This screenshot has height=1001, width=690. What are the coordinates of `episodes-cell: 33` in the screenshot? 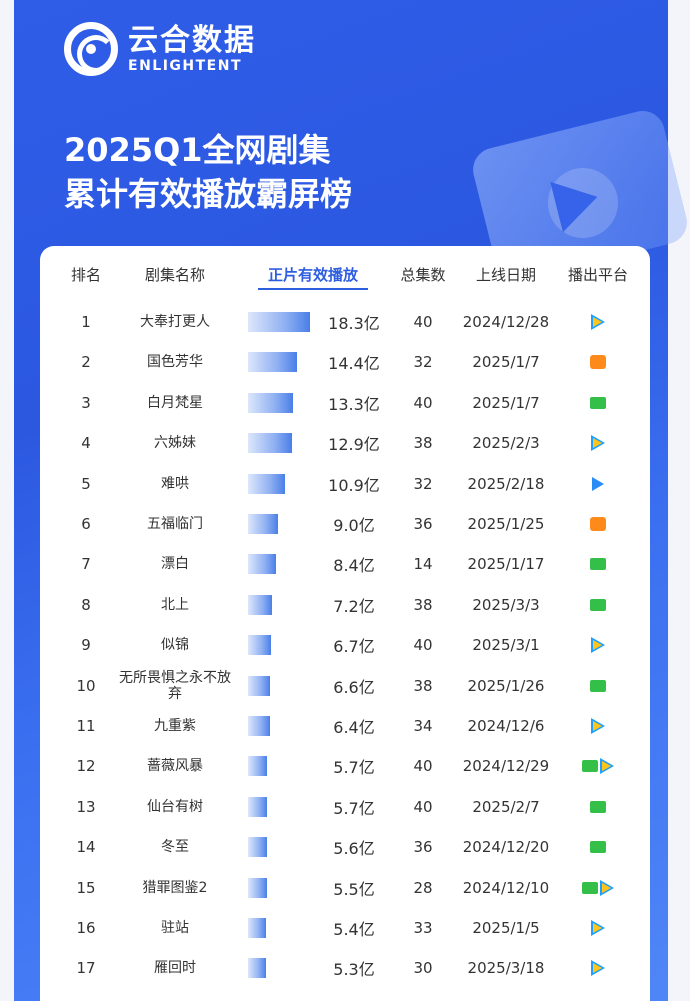 It's located at (423, 928).